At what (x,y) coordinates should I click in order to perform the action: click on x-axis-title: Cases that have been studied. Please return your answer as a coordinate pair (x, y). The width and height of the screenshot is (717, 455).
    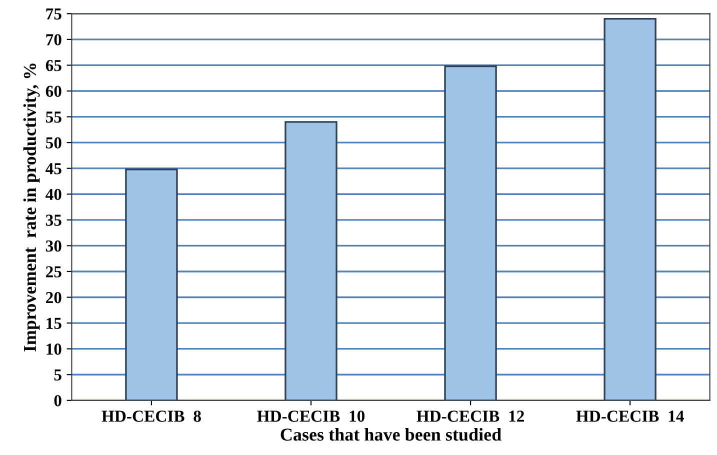
    Looking at the image, I should click on (391, 434).